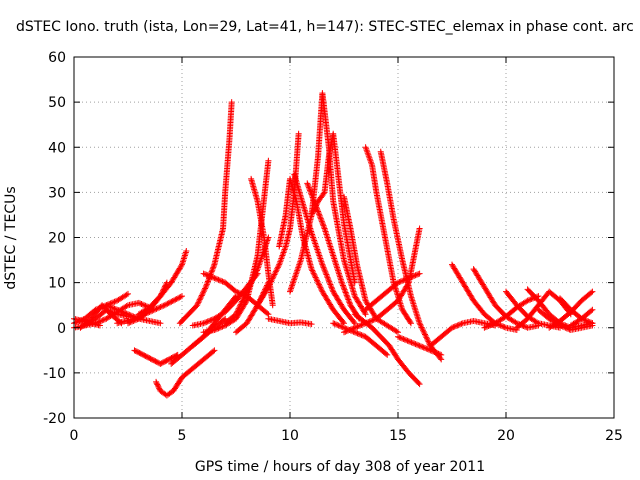  Describe the element at coordinates (57, 193) in the screenshot. I see `y-tick-label: 30` at that location.